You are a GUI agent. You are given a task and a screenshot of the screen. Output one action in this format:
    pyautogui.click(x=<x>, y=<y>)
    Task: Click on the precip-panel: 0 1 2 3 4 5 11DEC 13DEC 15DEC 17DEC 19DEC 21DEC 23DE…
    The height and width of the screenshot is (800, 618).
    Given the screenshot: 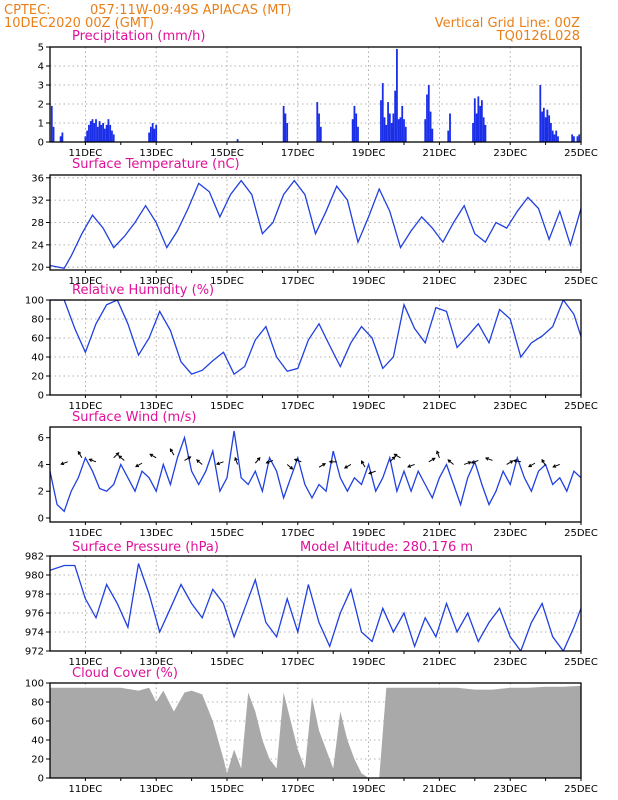 What is the action you would take?
    pyautogui.click(x=318, y=94)
    